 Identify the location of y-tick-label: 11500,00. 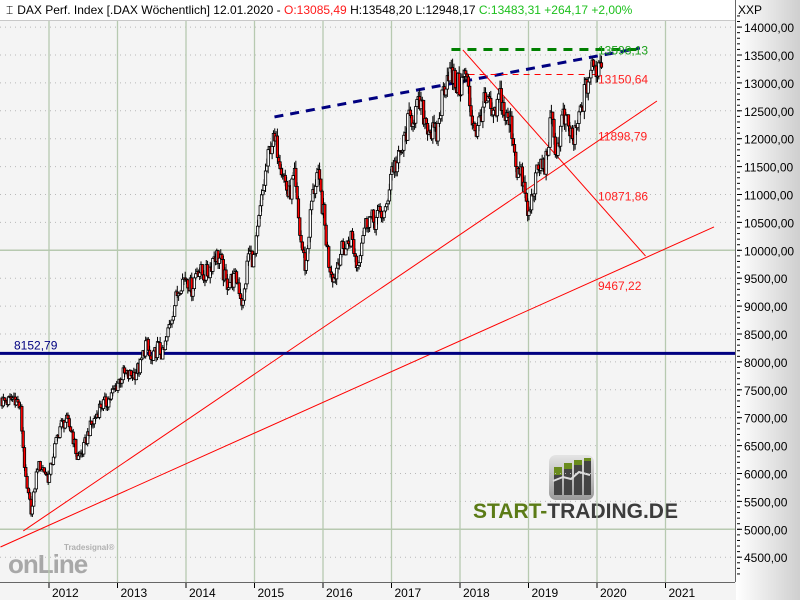
(768, 168).